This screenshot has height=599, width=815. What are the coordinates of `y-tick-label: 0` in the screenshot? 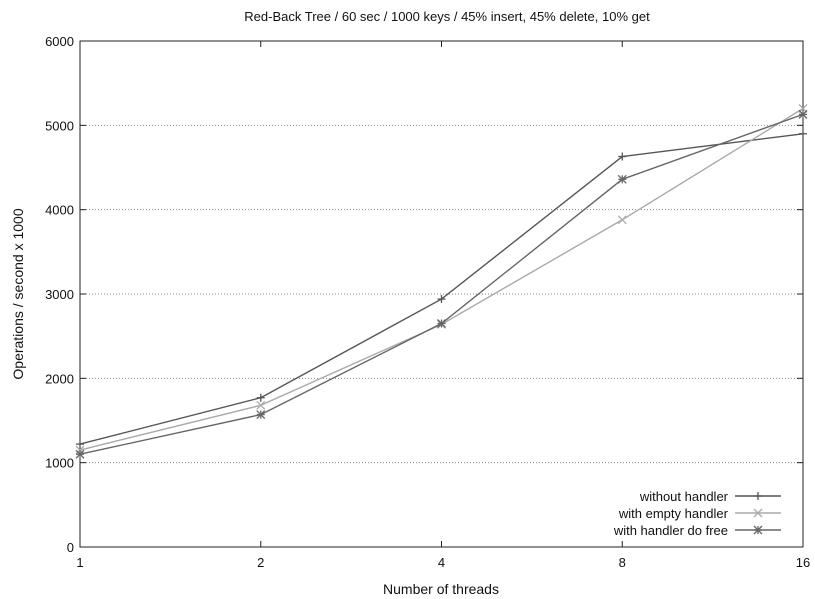 It's located at (70, 547).